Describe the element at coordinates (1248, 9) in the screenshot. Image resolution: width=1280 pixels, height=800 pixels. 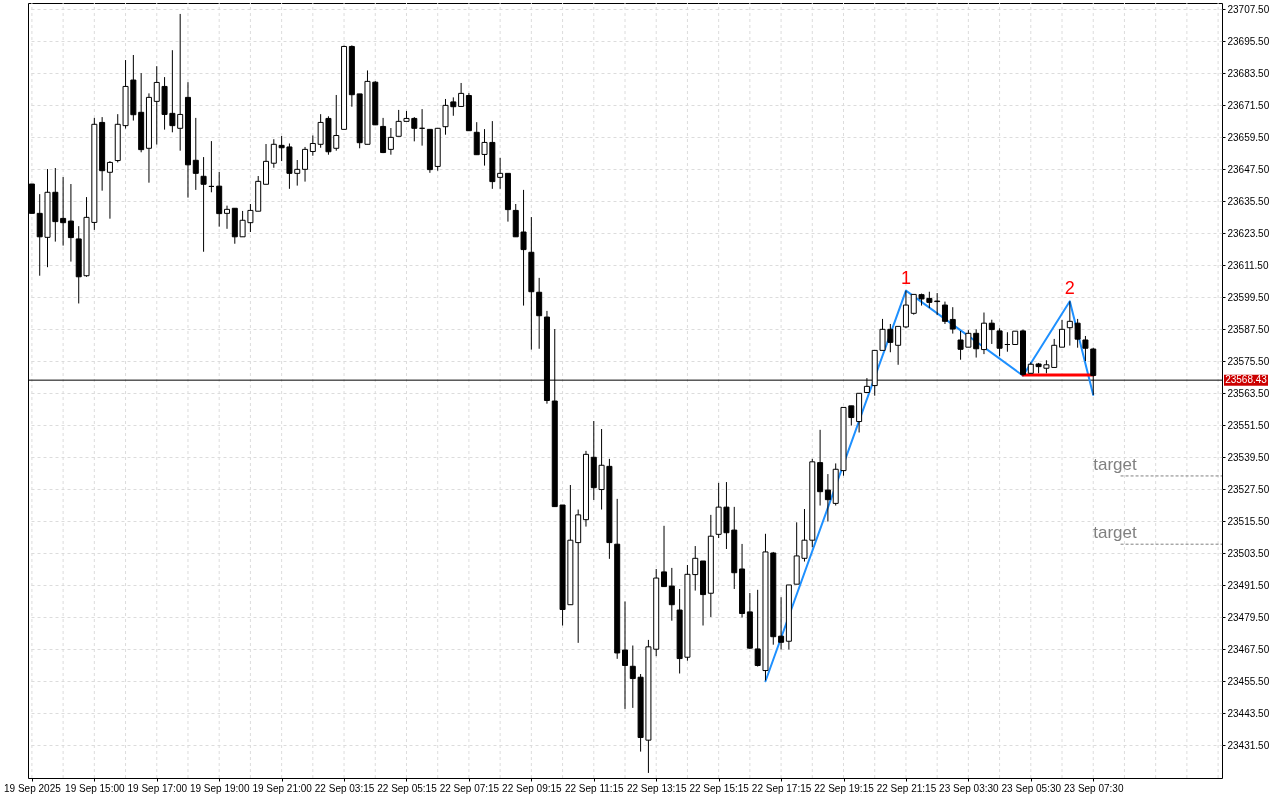
I see `y-tick-label: 23707.50` at that location.